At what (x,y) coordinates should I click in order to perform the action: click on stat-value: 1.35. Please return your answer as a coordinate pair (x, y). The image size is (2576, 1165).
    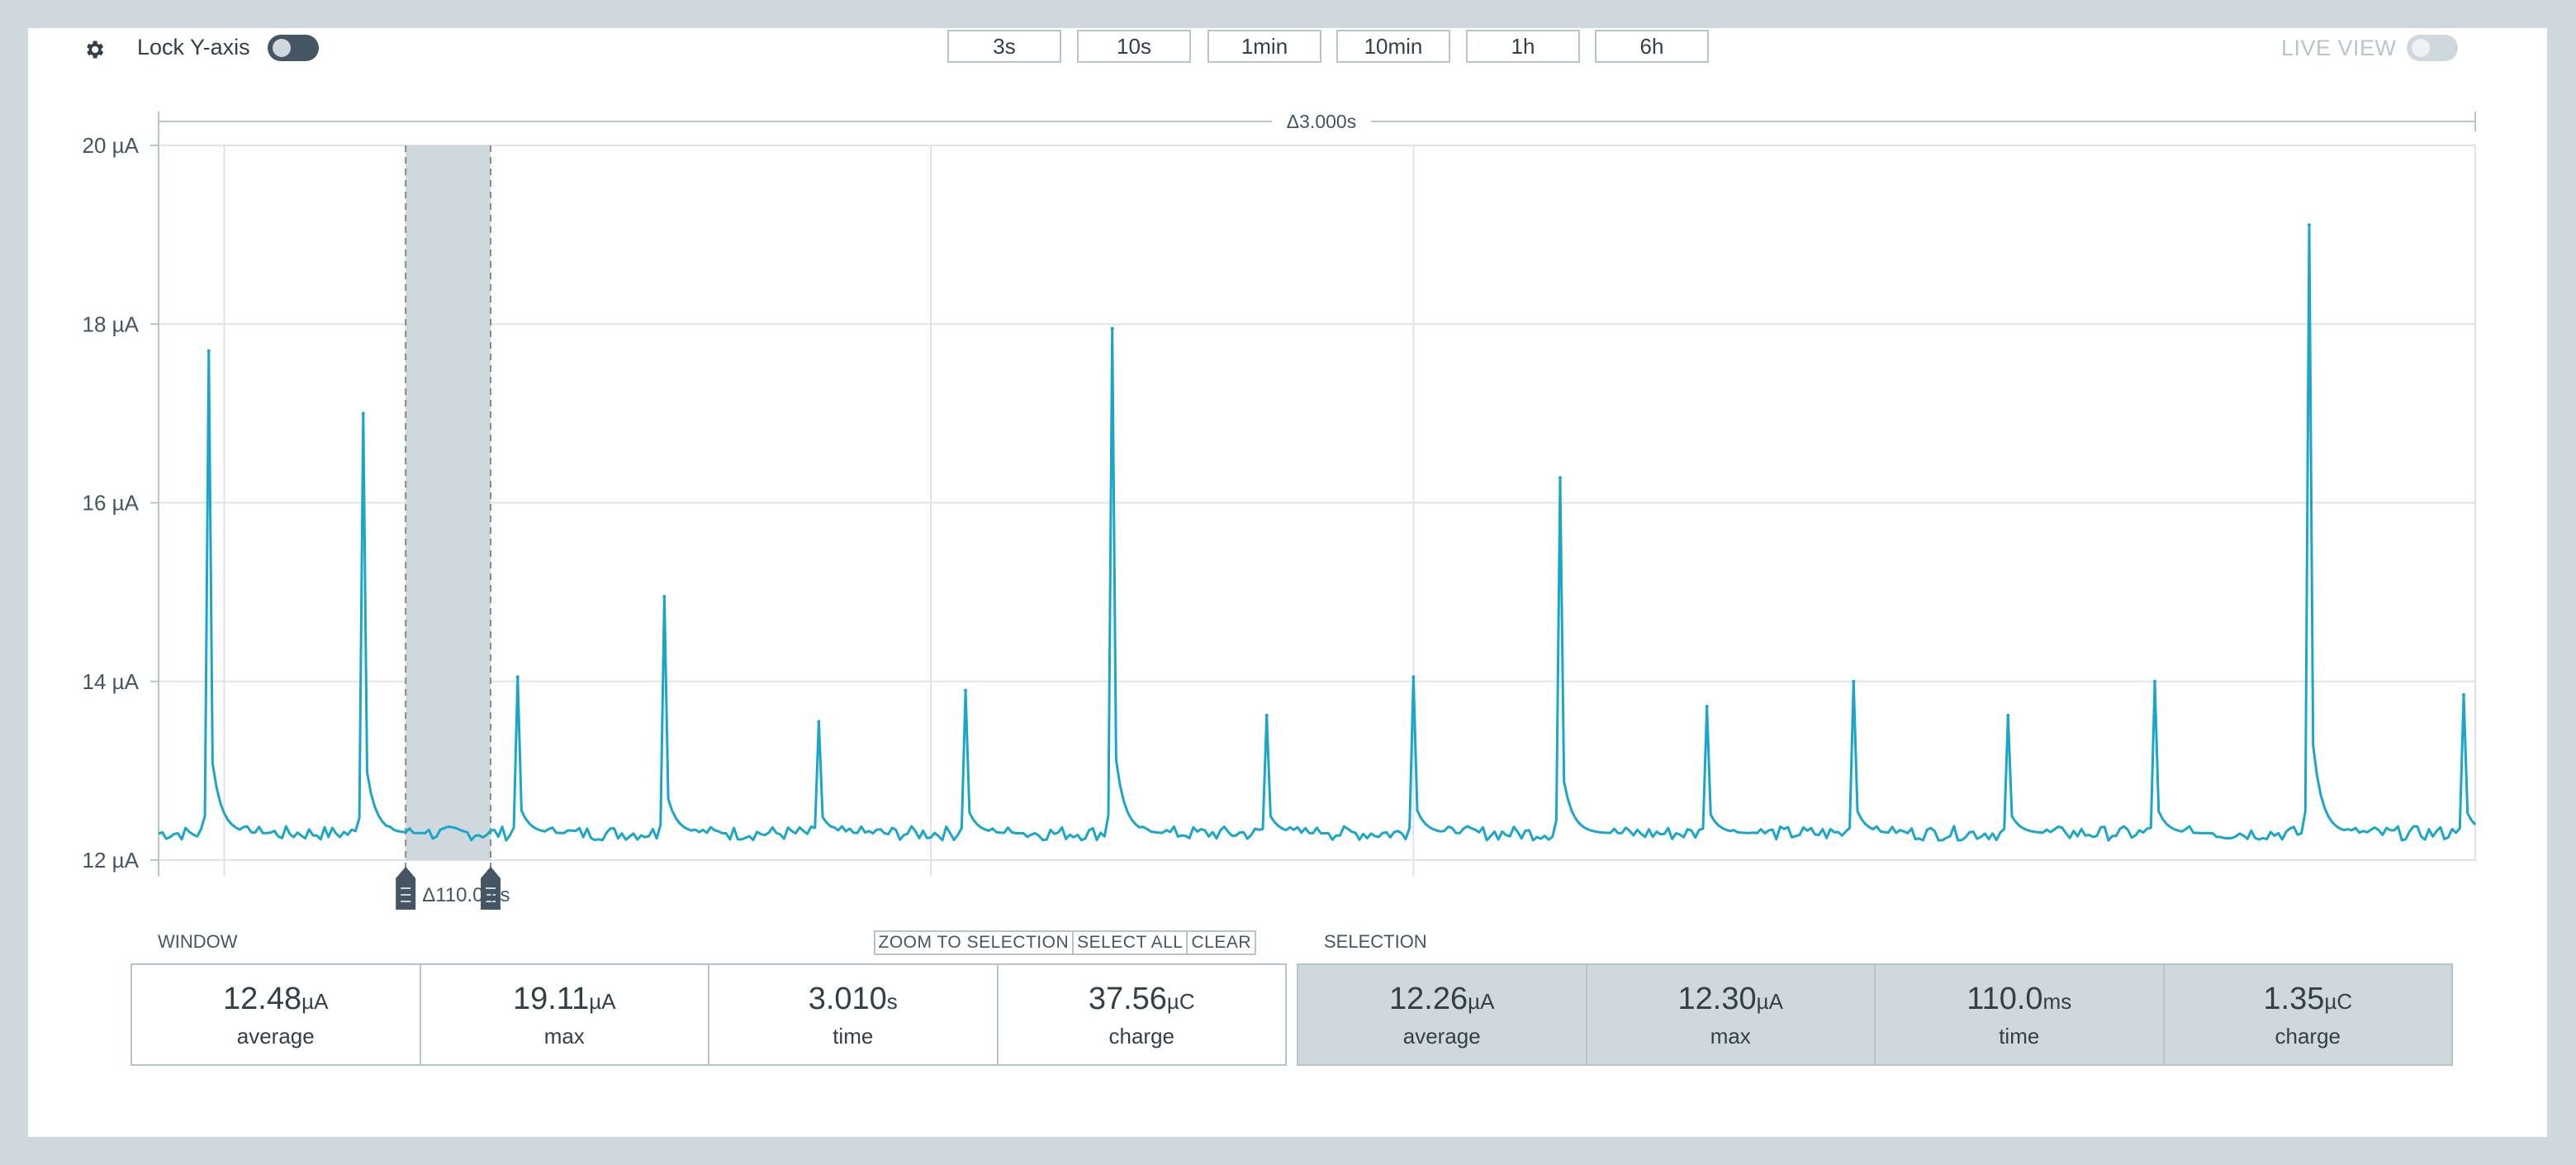
    Looking at the image, I should click on (2294, 999).